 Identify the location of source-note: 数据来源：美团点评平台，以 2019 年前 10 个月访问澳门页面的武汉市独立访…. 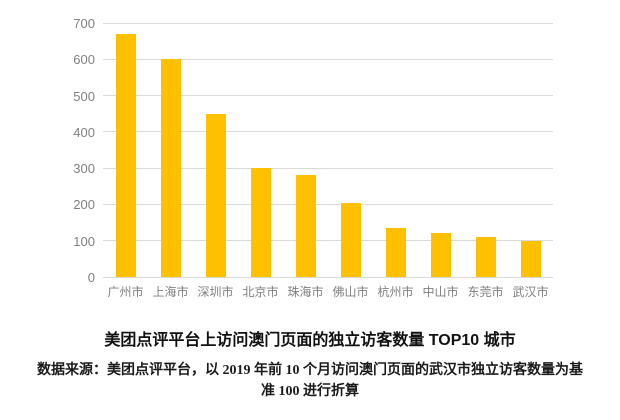
(310, 381).